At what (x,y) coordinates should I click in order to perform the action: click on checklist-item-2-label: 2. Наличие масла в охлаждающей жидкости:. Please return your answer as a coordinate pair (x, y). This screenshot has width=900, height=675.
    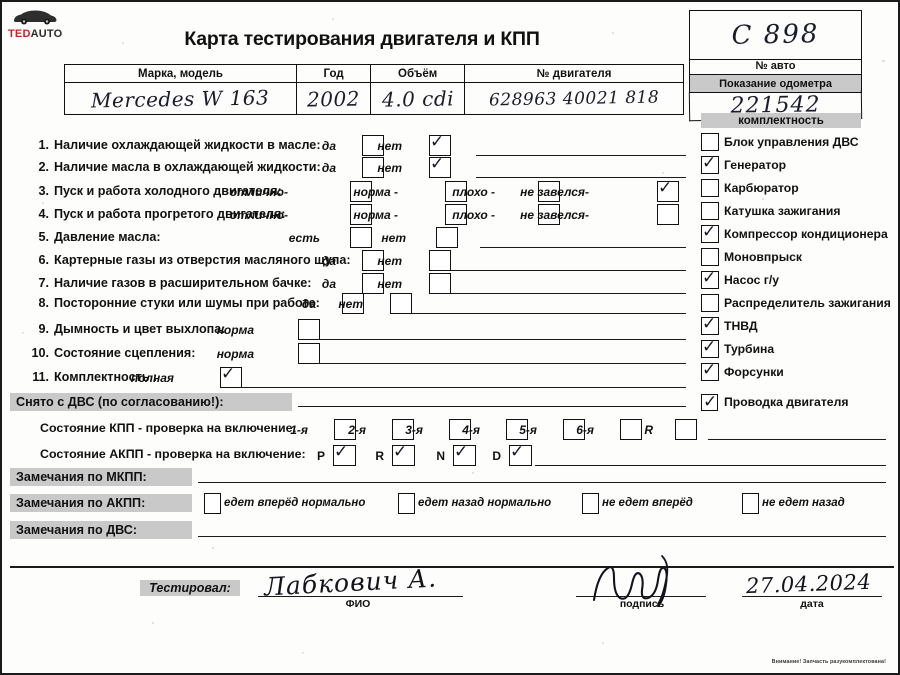
    Looking at the image, I should click on (175, 167).